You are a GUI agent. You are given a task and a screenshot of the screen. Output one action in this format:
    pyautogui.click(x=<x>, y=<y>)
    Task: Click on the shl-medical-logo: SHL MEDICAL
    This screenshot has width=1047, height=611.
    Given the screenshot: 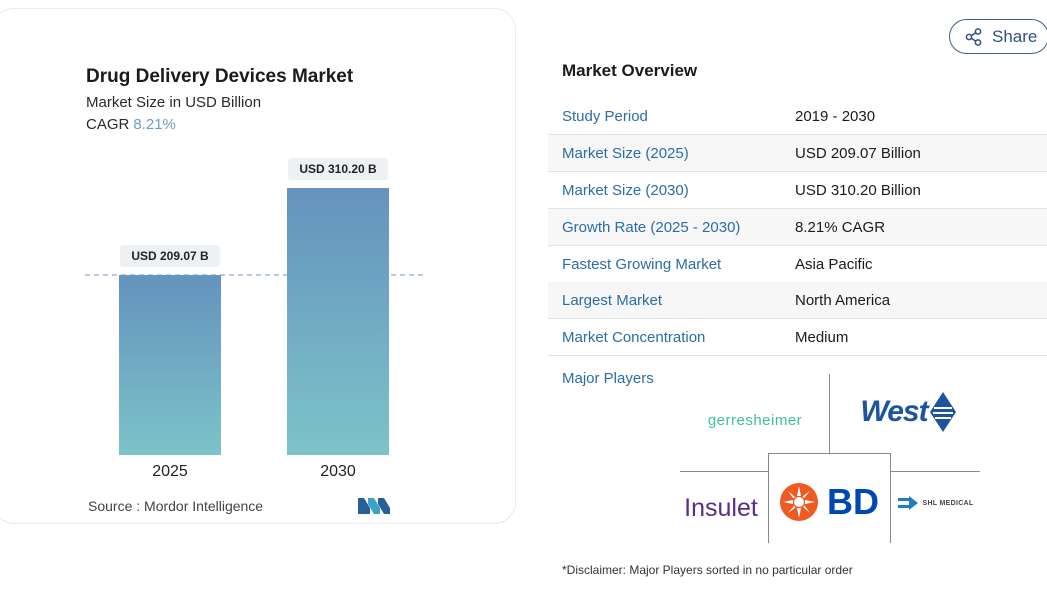 What is the action you would take?
    pyautogui.click(x=936, y=503)
    